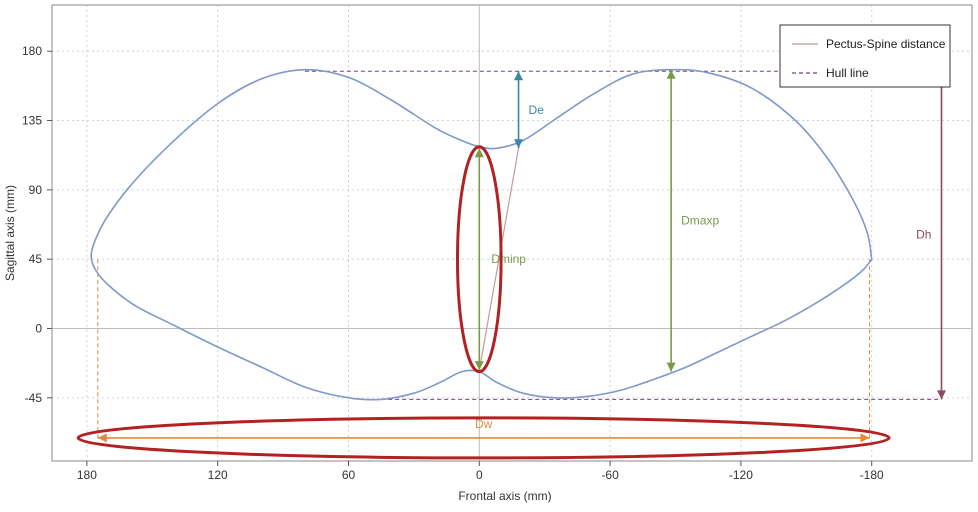  Describe the element at coordinates (941, 395) in the screenshot. I see `arrowhead-dh` at that location.